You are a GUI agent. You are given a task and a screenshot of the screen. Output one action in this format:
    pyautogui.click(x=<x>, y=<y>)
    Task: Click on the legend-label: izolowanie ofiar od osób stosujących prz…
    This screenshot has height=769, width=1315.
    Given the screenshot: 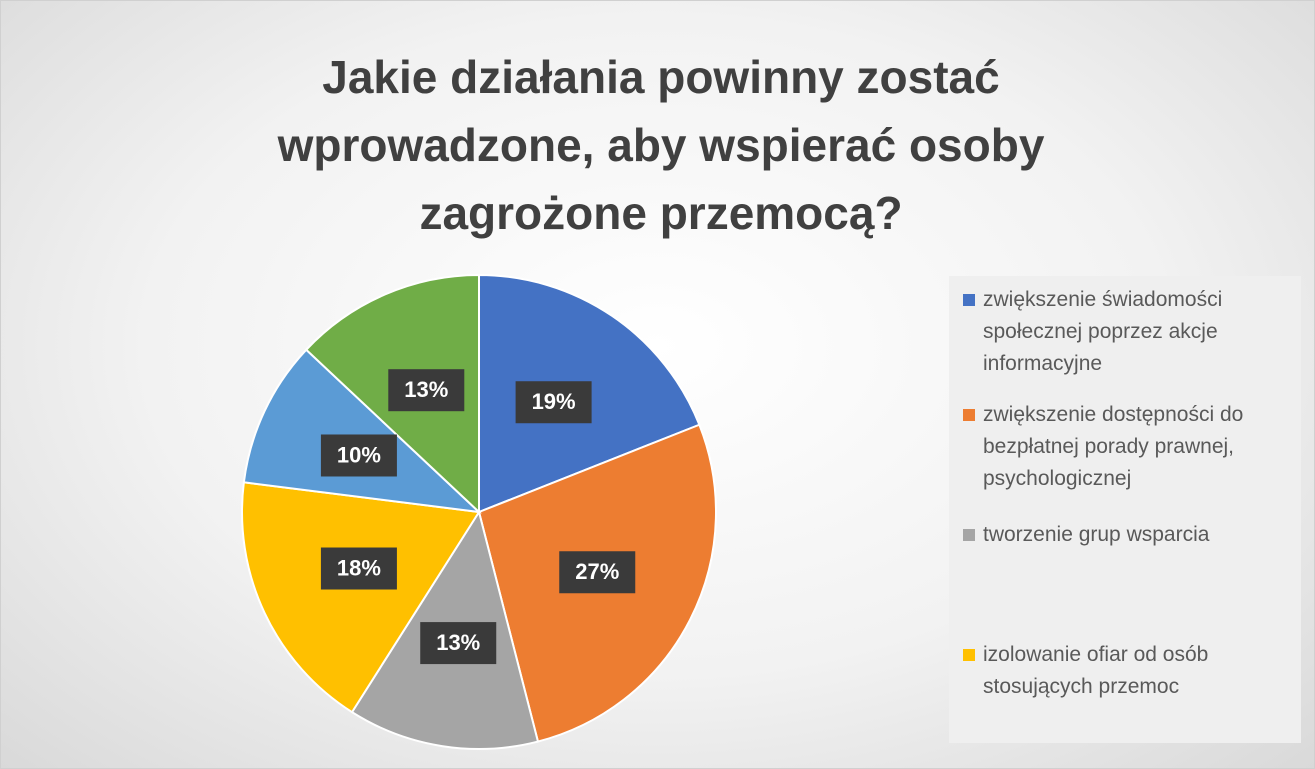 What is the action you would take?
    pyautogui.click(x=1096, y=670)
    